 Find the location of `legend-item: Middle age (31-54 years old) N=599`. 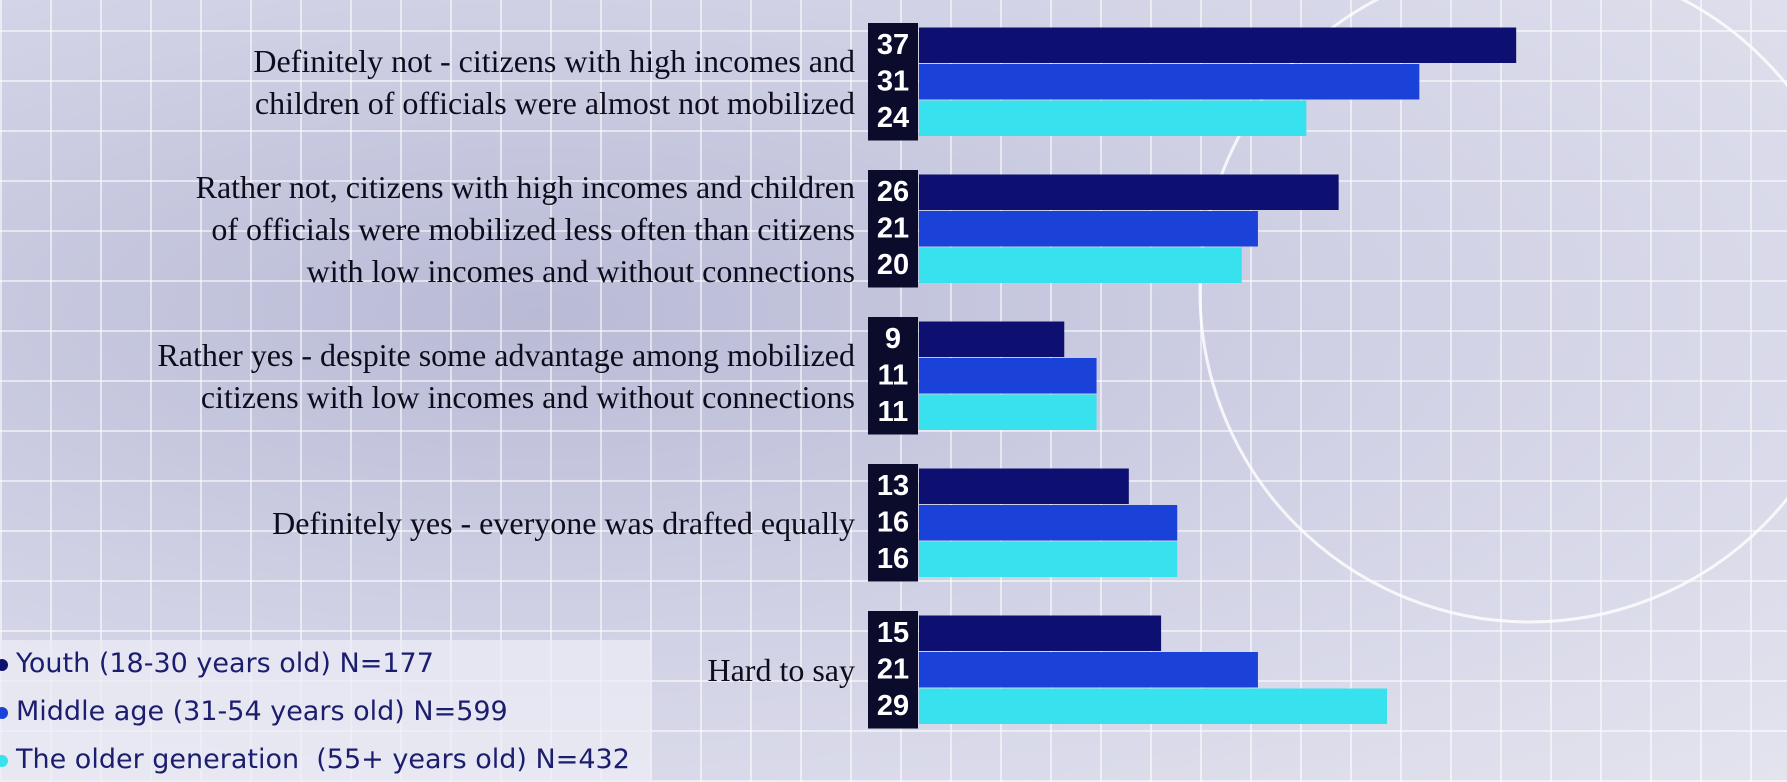

legend-item: Middle age (31-54 years old) N=599 is located at coordinates (254, 711).